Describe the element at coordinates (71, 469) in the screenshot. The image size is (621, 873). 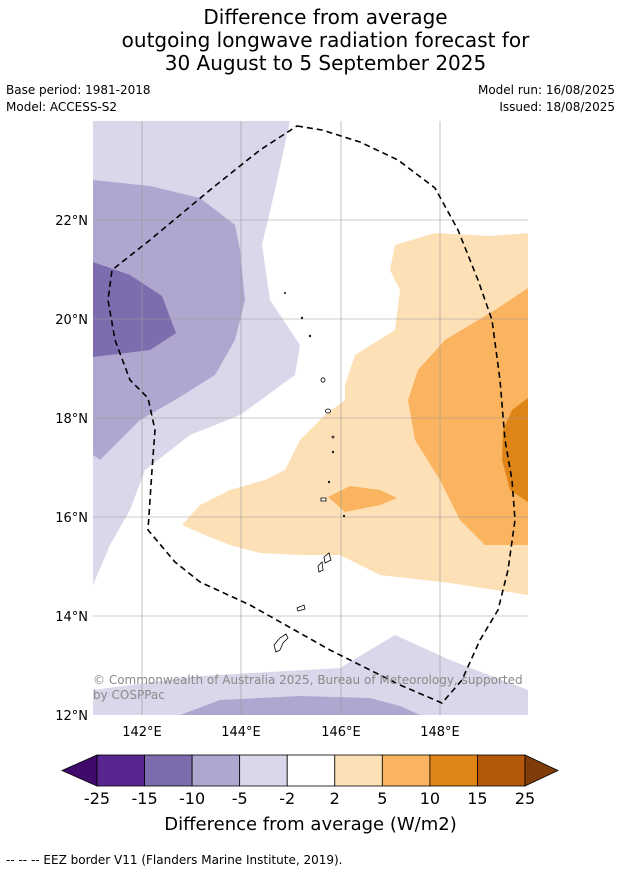
I see `lat-axis: 22°N 20°N 18°N 16°N 14°N 12°N` at that location.